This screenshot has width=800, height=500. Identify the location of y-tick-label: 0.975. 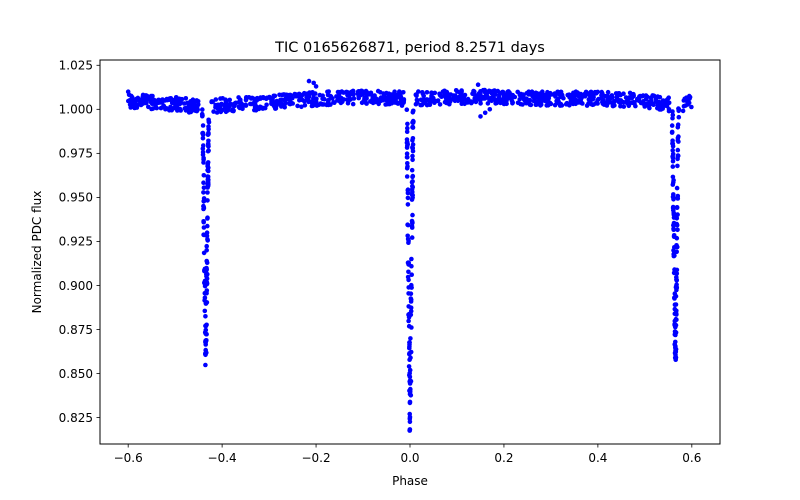
(76, 154).